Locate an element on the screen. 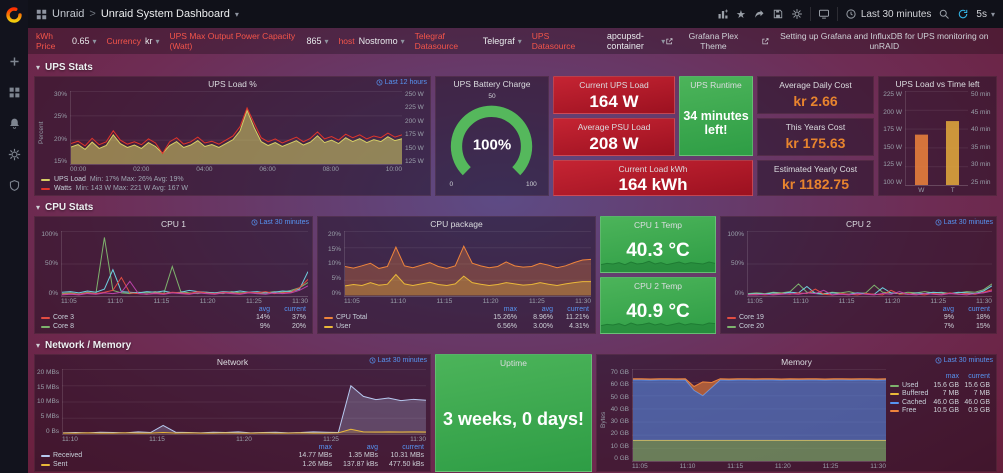  legend-item: Free 10.5 GB 0.9 GB is located at coordinates (940, 411).